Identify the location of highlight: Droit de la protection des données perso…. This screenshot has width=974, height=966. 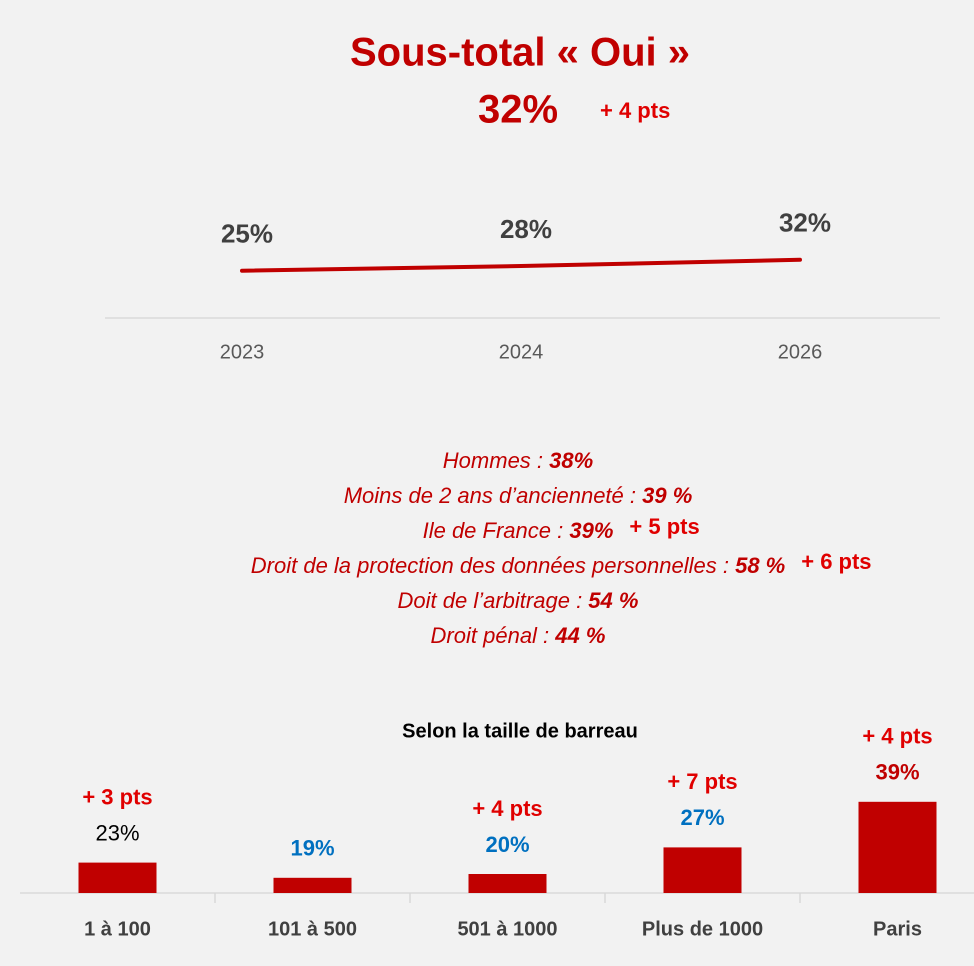
(518, 565).